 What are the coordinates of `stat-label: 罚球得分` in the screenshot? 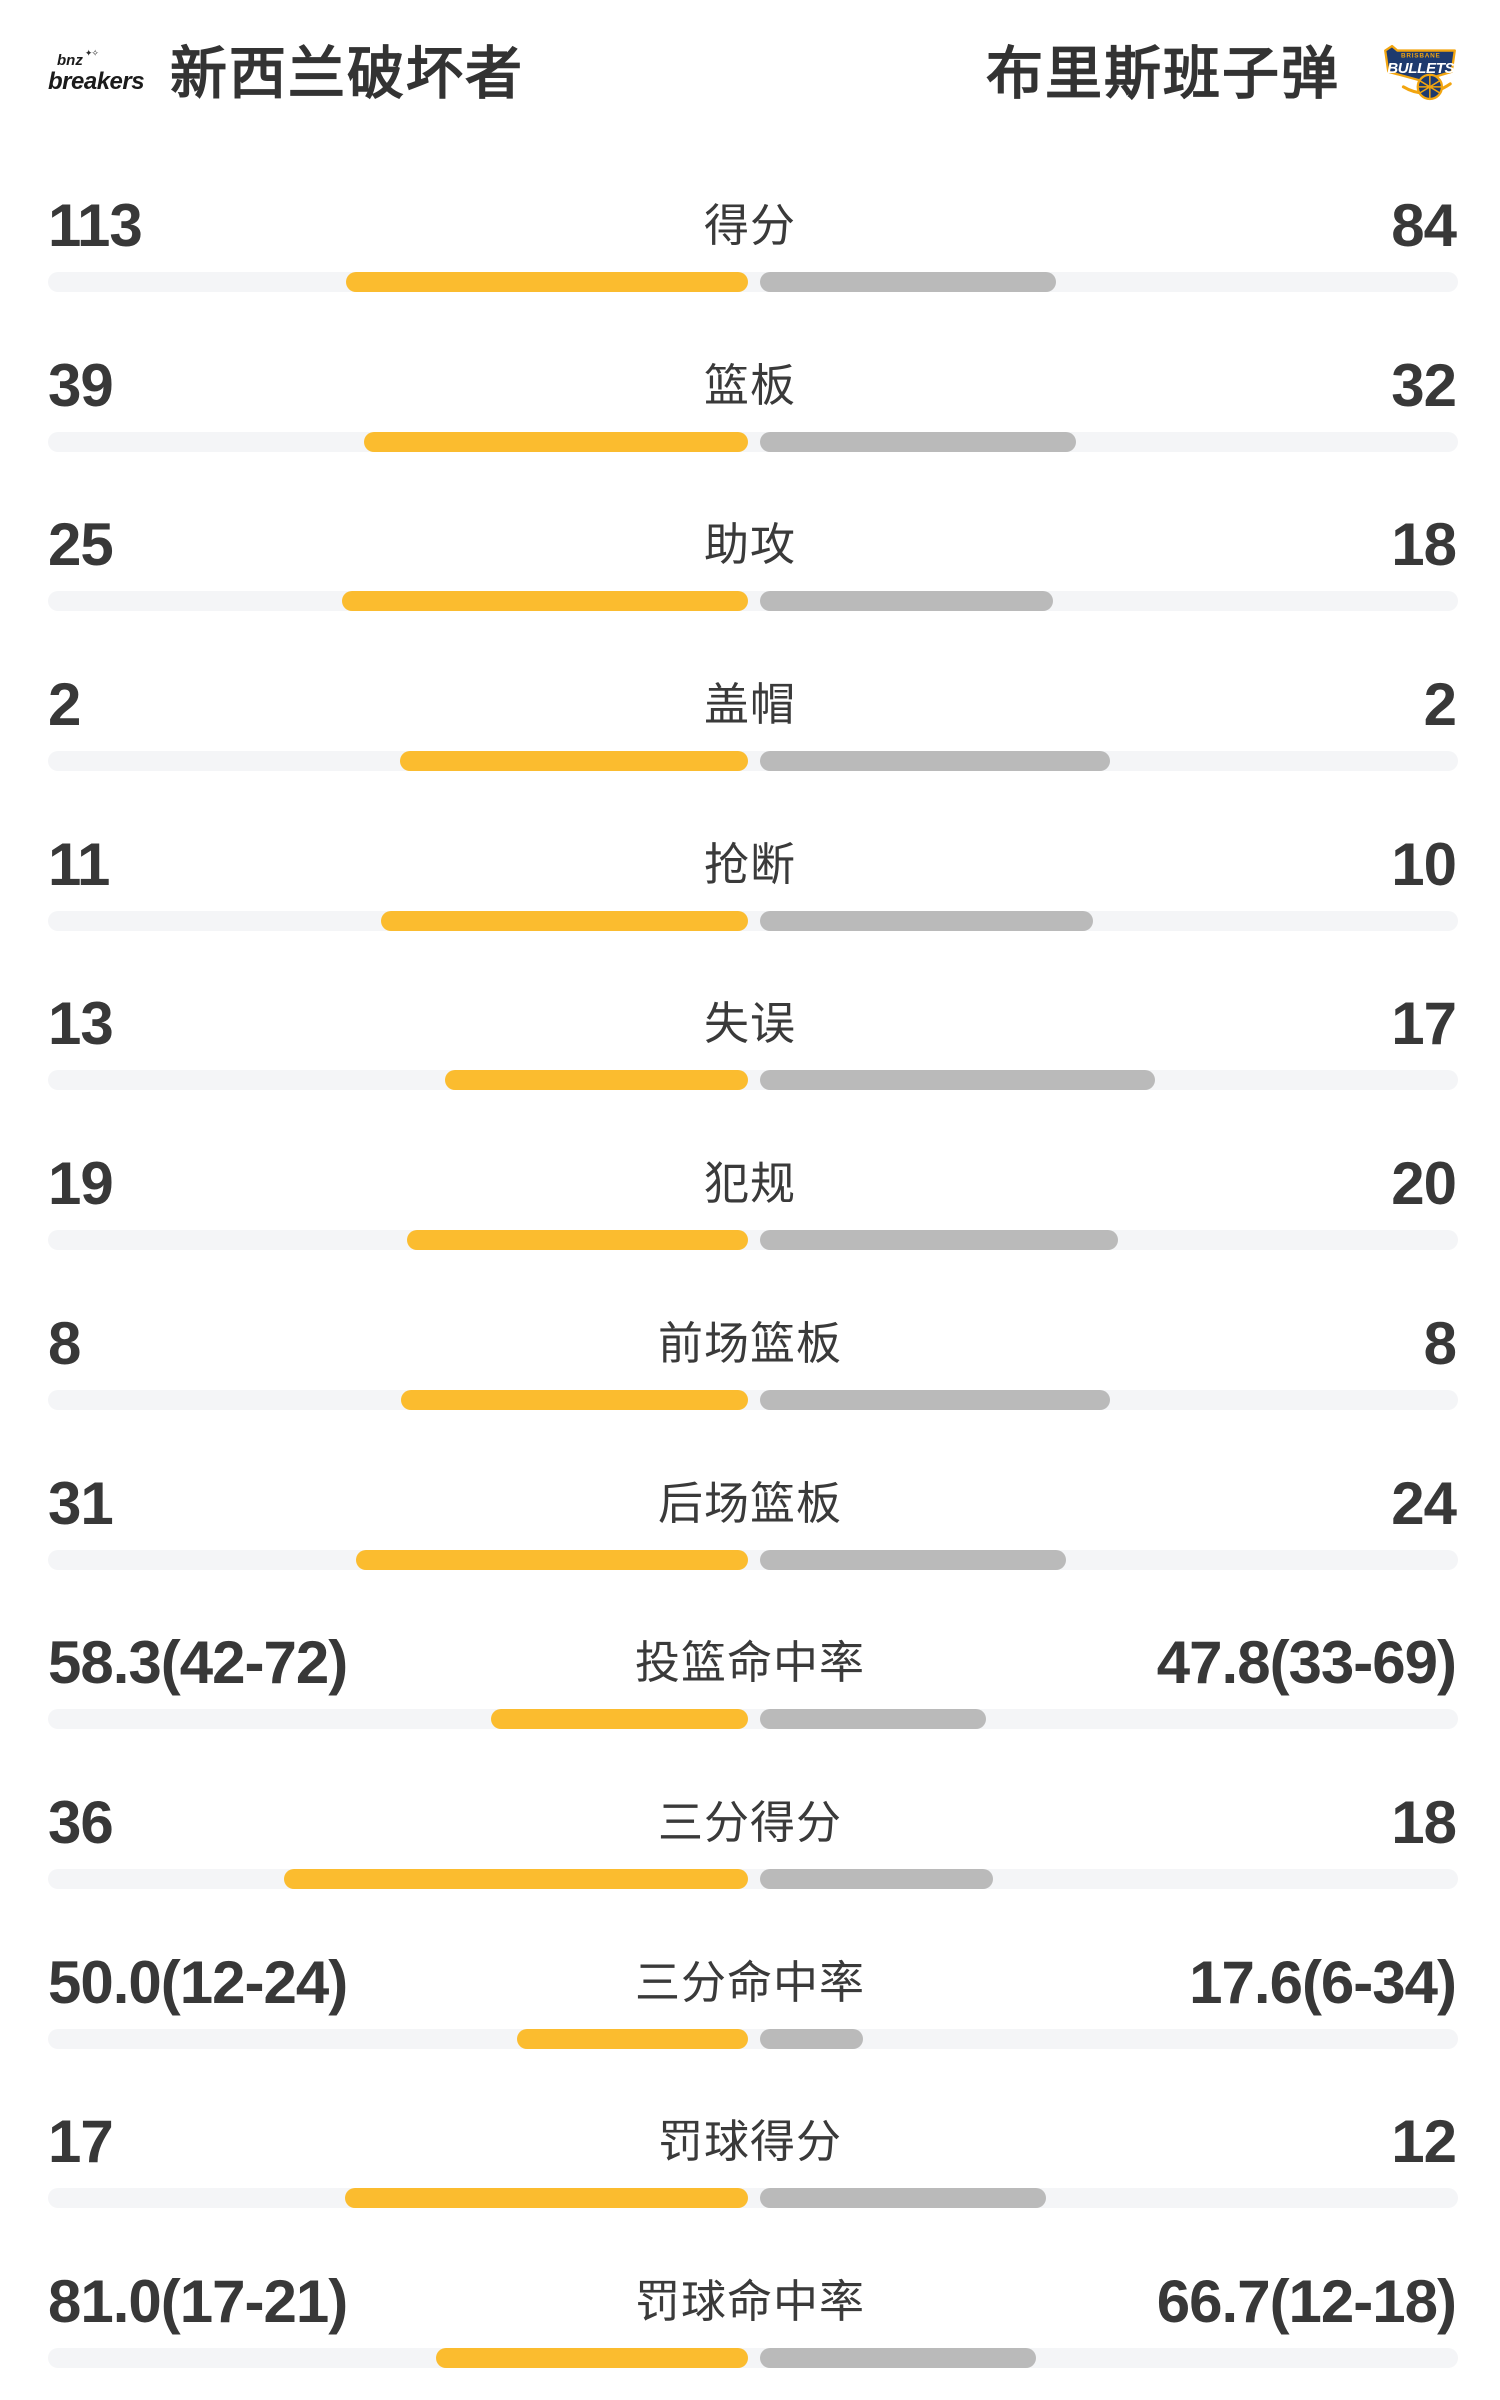 It's located at (750, 2142).